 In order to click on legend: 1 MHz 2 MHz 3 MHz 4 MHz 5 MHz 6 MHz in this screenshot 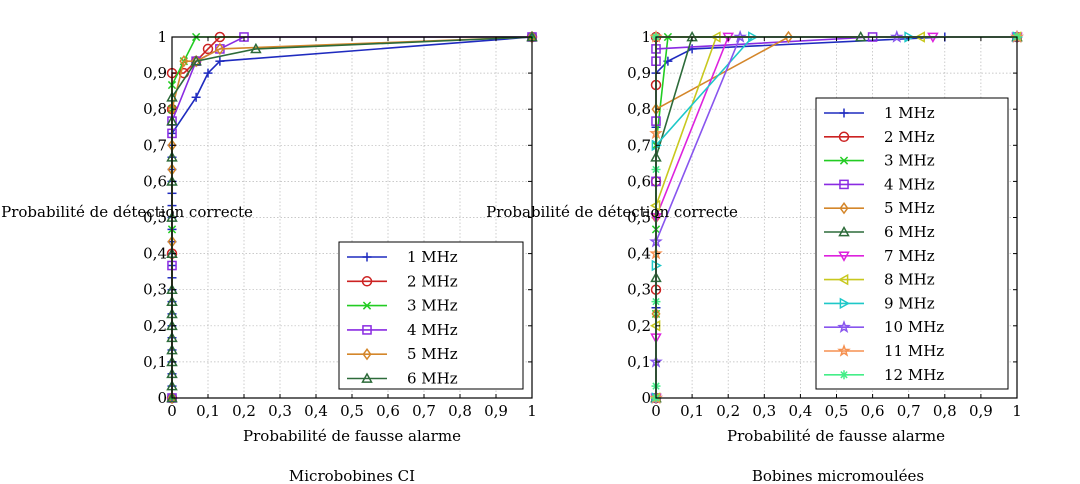, I will do `click(431, 315)`.